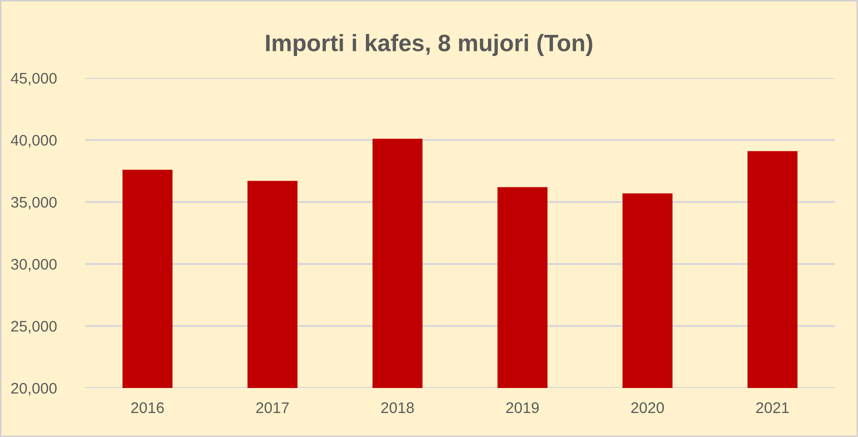 Image resolution: width=858 pixels, height=437 pixels. What do you see at coordinates (272, 408) in the screenshot?
I see `x-tick-label: 2017` at bounding box center [272, 408].